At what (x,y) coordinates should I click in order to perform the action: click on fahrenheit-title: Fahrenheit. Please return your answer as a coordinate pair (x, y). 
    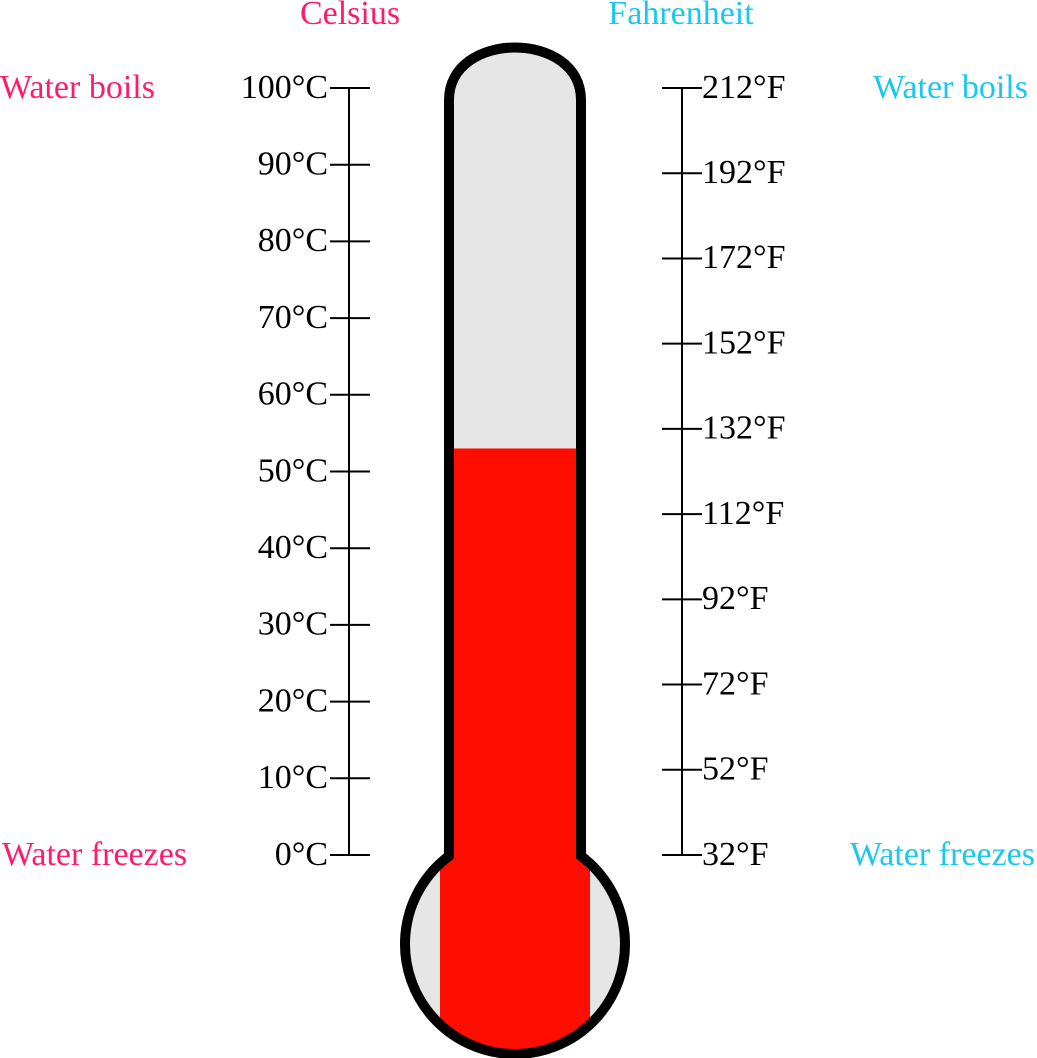
    Looking at the image, I should click on (681, 16).